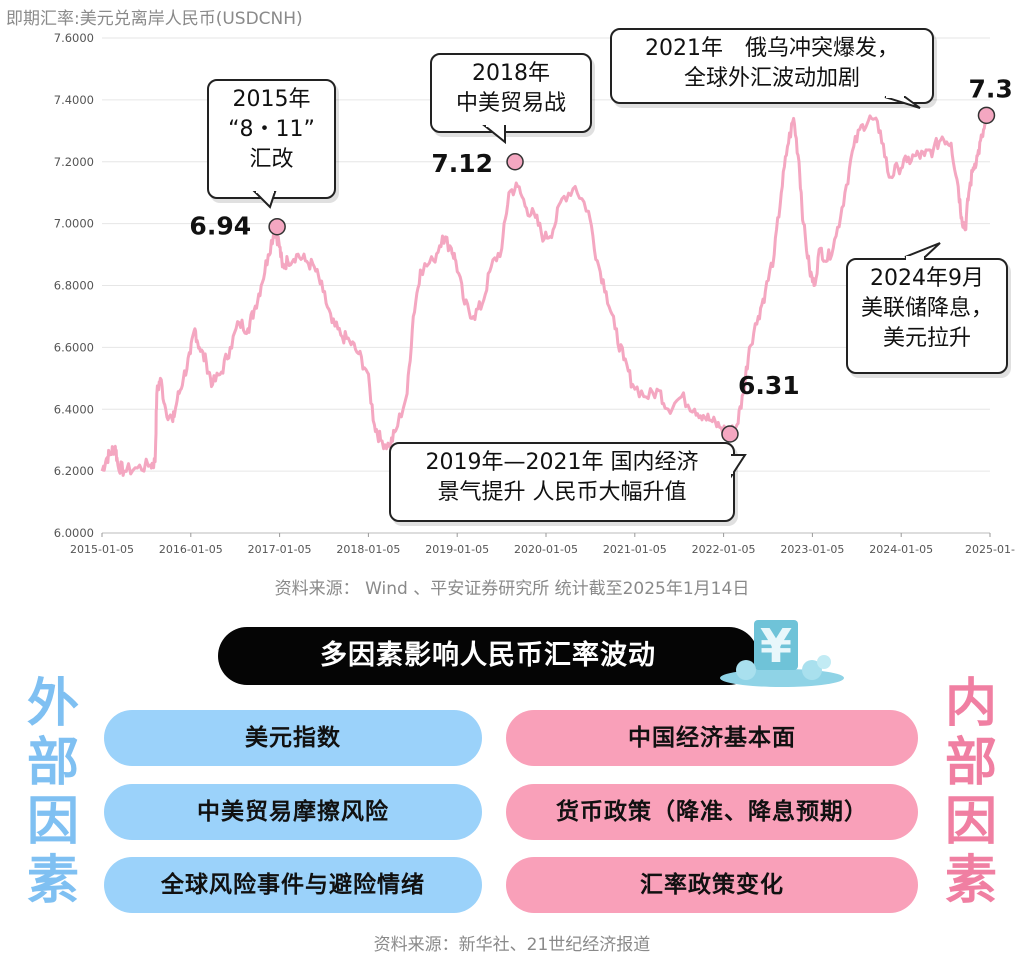 This screenshot has width=1024, height=961. What do you see at coordinates (812, 549) in the screenshot?
I see `x-tick-label: 2023-01-05` at bounding box center [812, 549].